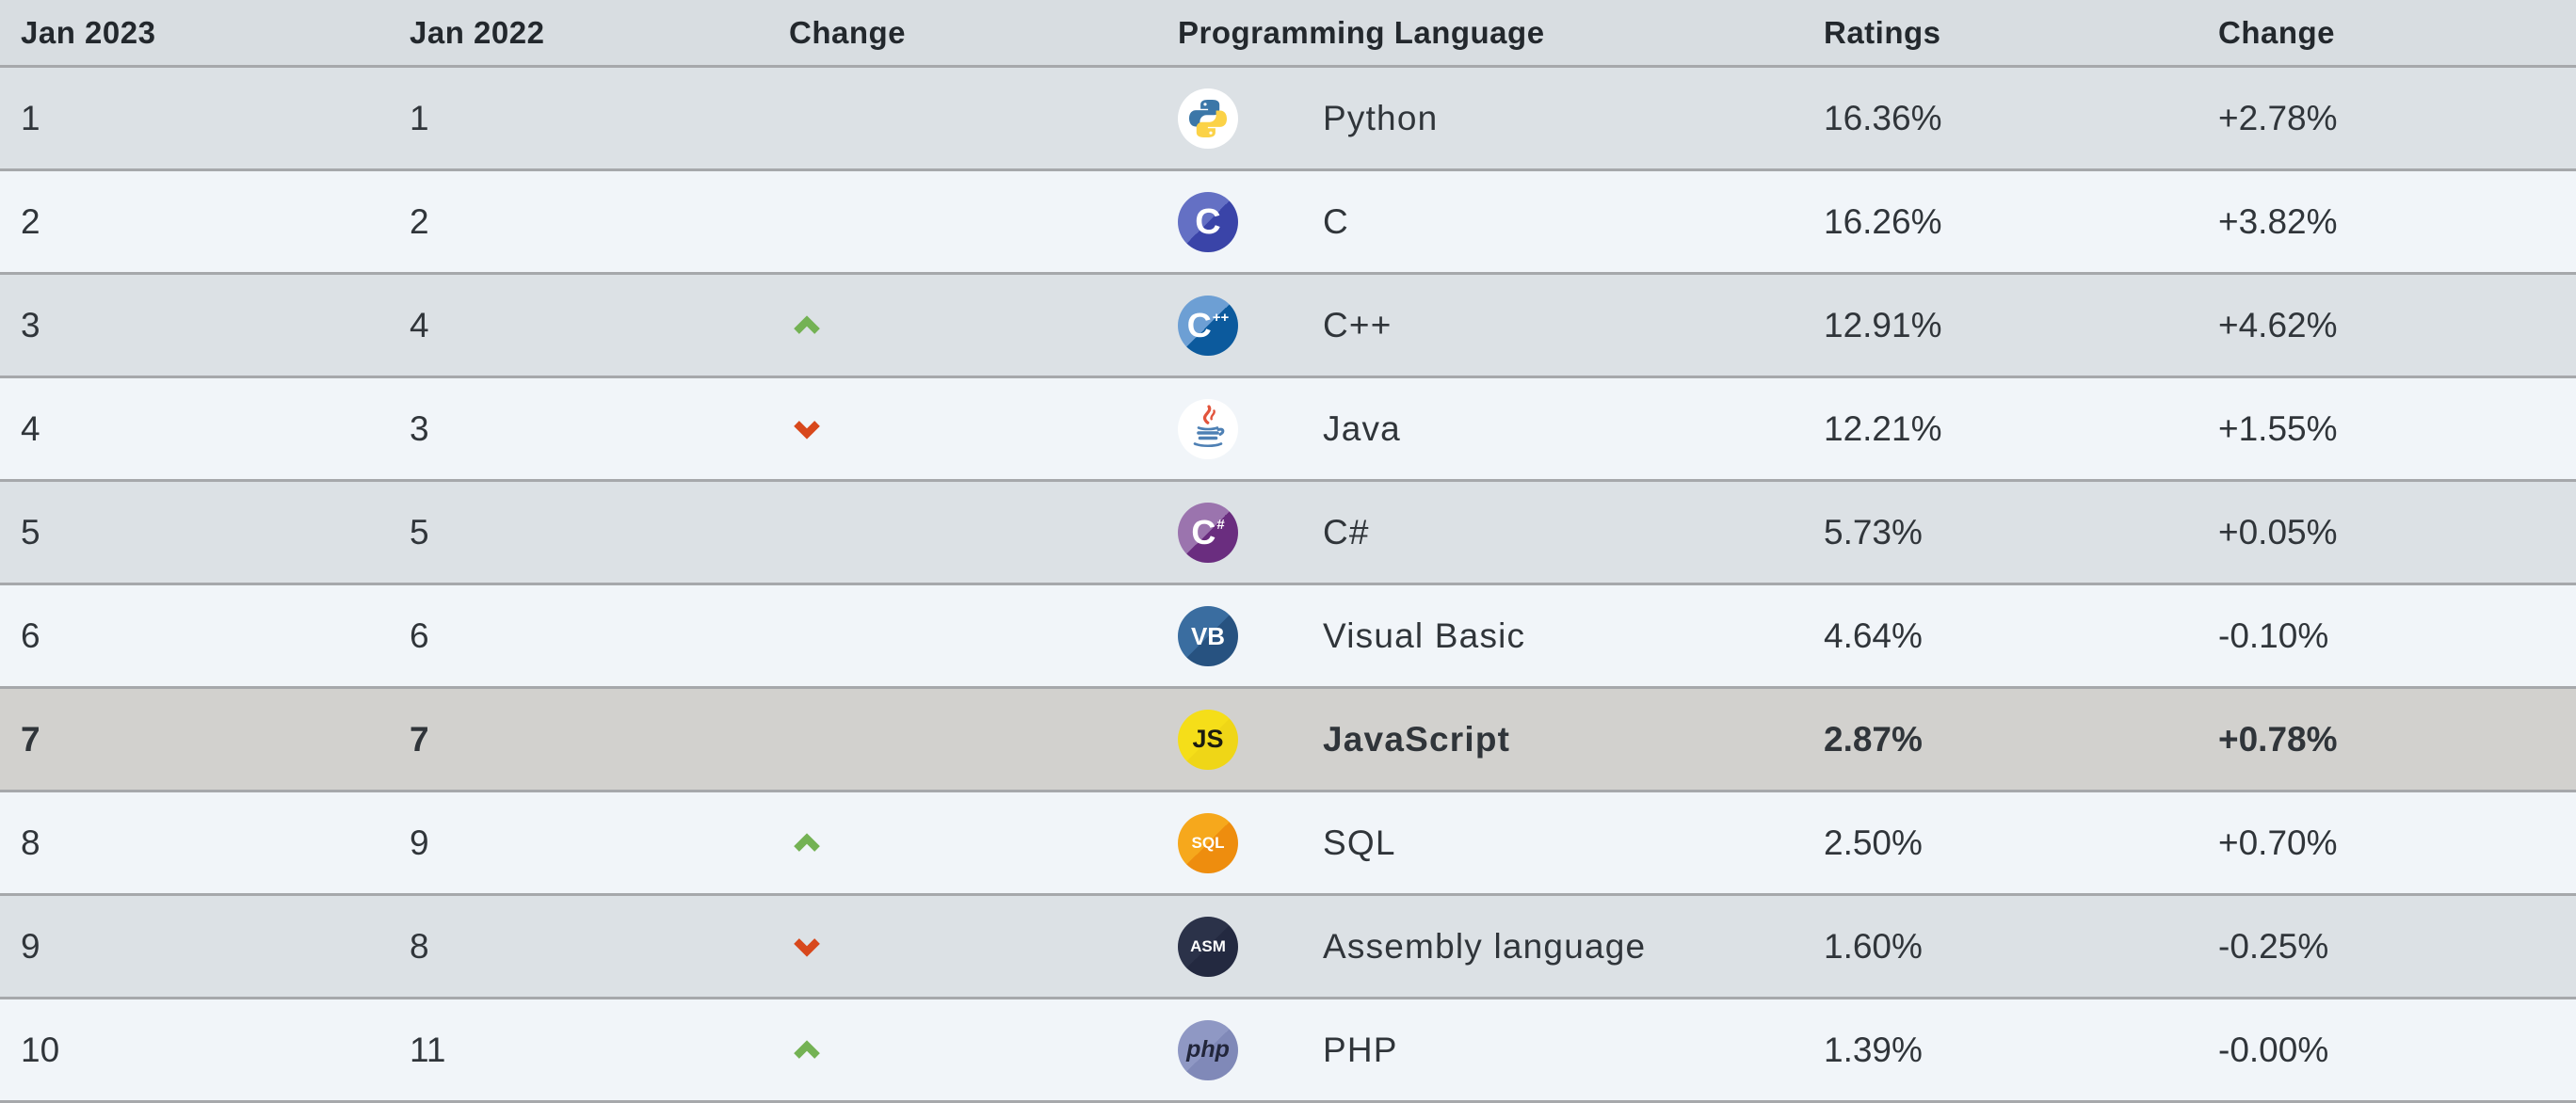  I want to click on table-row: 7 7 JS JavaScript 2.87% +0.78%, so click(1288, 740).